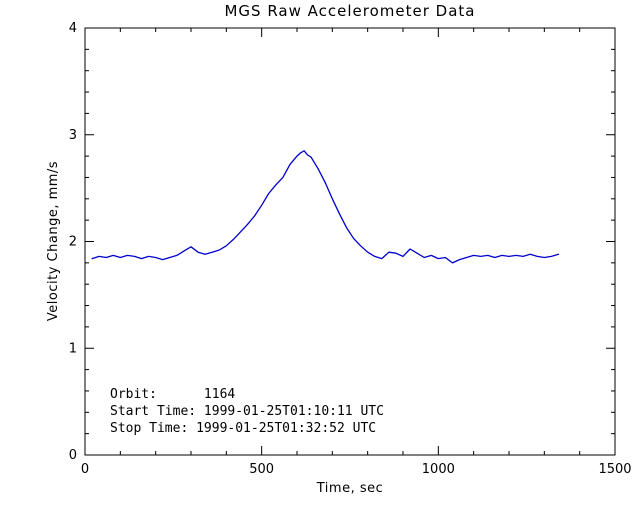 The image size is (640, 512). Describe the element at coordinates (73, 348) in the screenshot. I see `y-tick-label: 1` at that location.